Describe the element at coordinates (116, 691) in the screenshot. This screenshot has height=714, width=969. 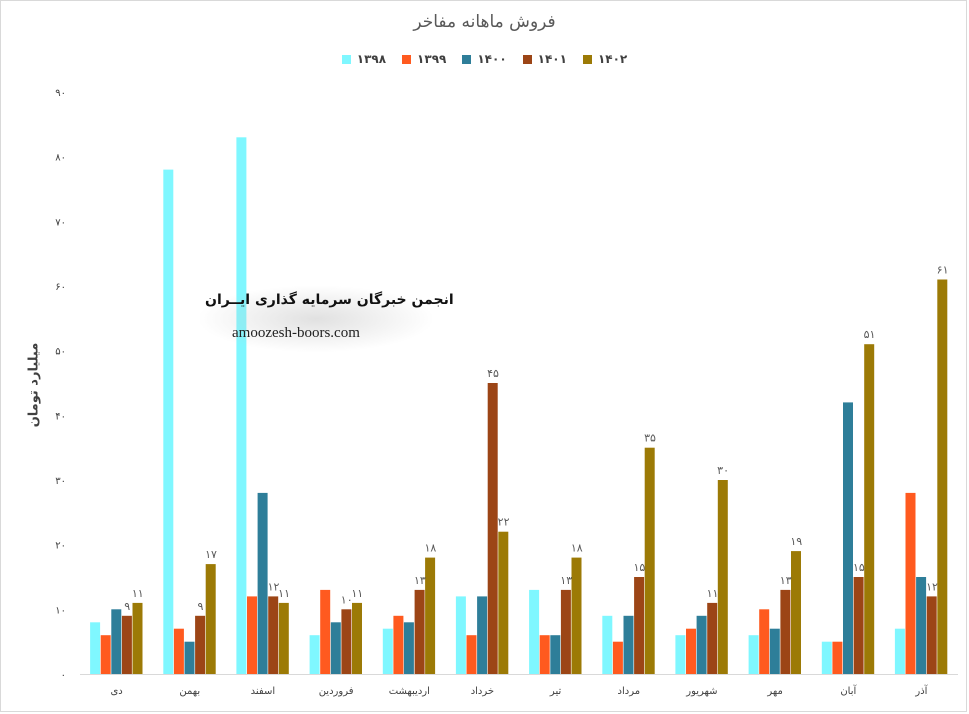
I see `x-category-label: دی` at that location.